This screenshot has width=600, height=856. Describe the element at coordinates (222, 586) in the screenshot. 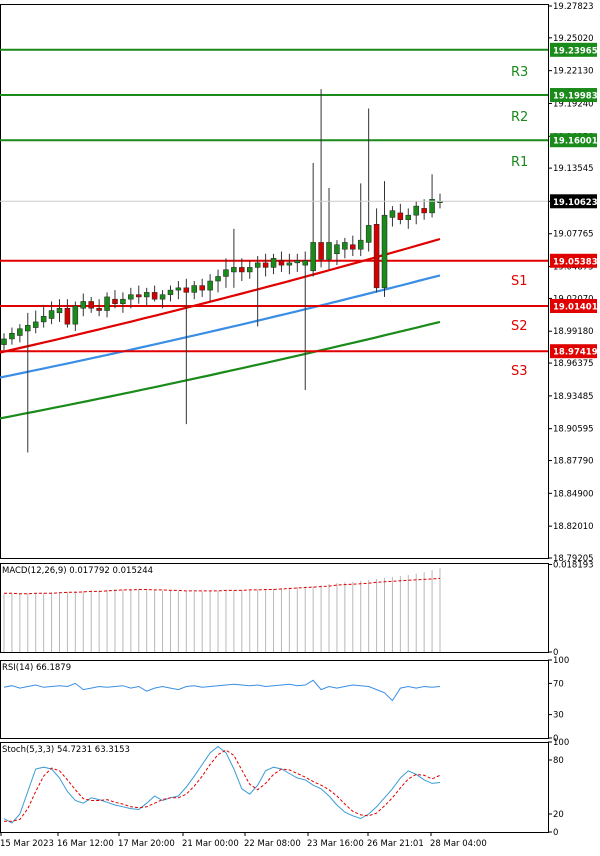

I see `macd-signal-line` at that location.